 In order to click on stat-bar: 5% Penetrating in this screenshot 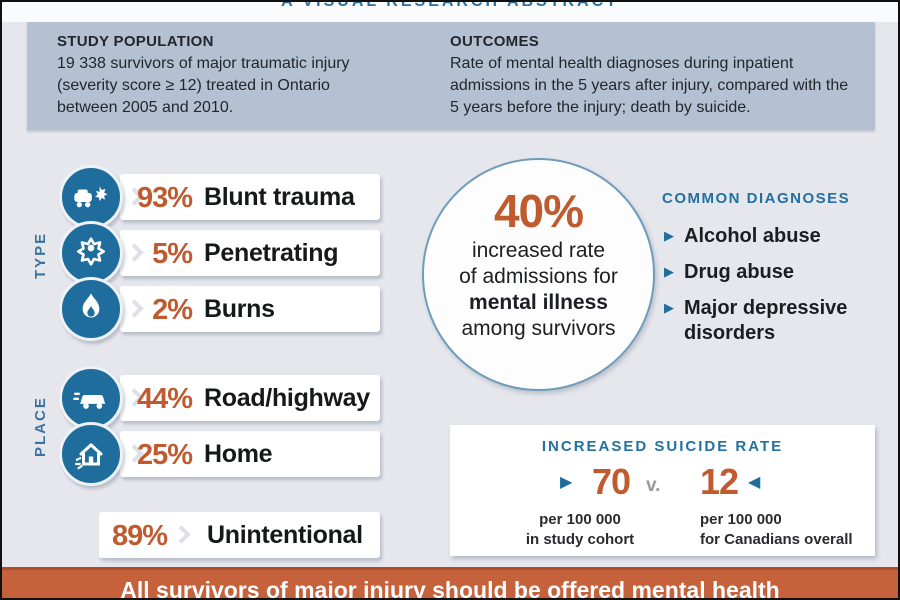, I will do `click(250, 253)`.